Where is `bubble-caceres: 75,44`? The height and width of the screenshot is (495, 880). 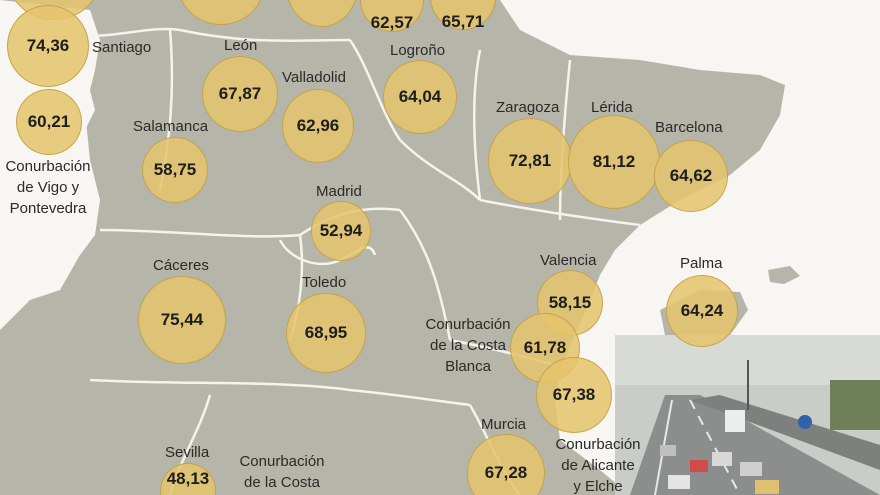
bubble-caceres: 75,44 is located at coordinates (182, 320).